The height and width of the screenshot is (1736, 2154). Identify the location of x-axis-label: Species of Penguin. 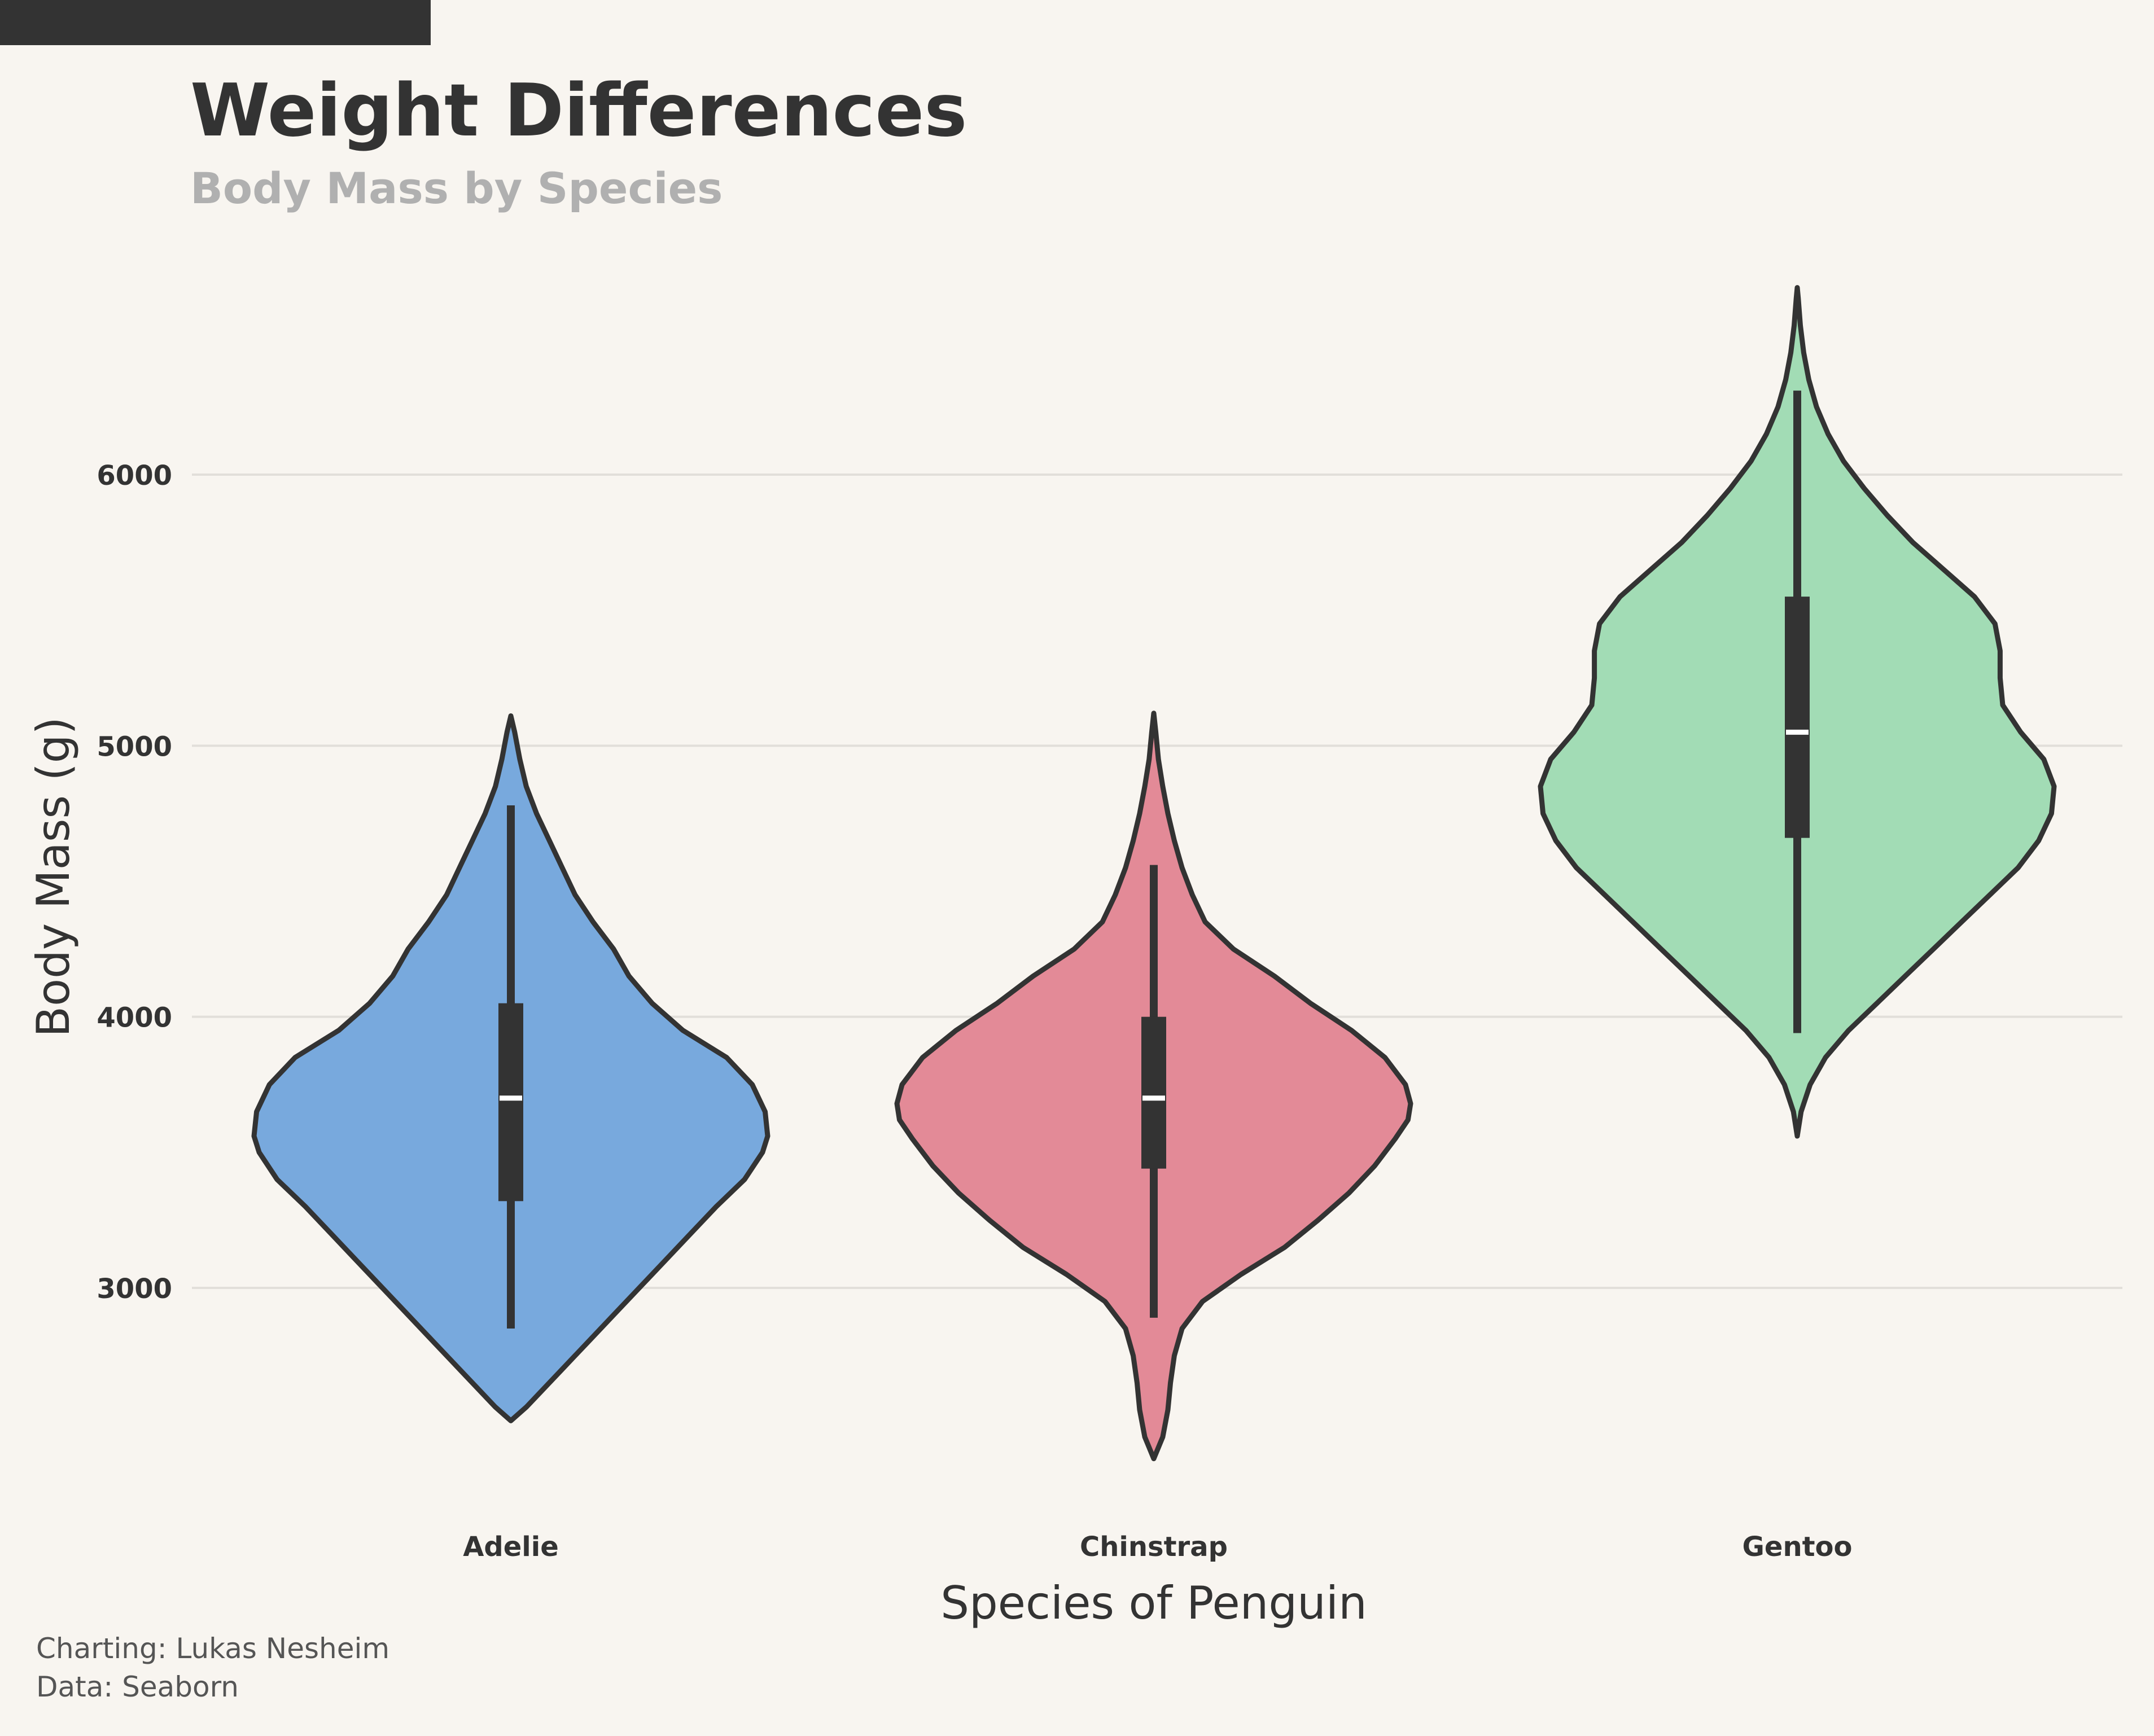
(1153, 1603).